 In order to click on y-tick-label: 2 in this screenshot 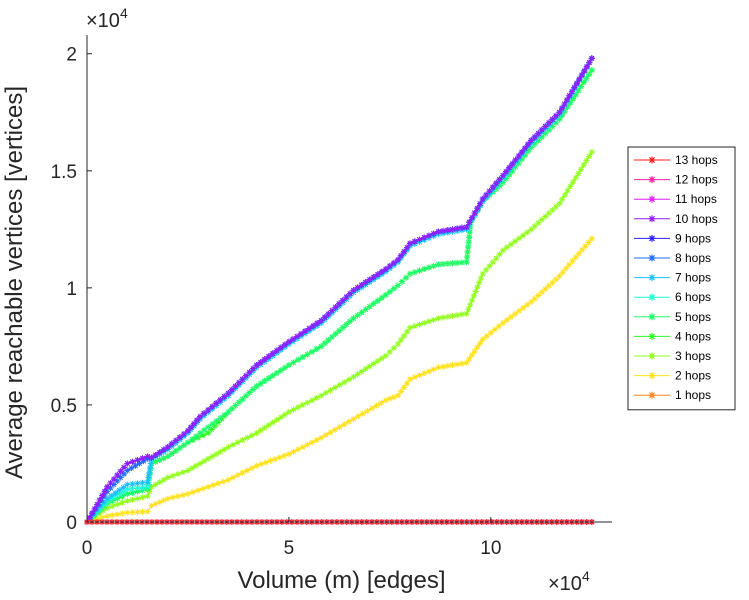, I will do `click(71, 55)`.